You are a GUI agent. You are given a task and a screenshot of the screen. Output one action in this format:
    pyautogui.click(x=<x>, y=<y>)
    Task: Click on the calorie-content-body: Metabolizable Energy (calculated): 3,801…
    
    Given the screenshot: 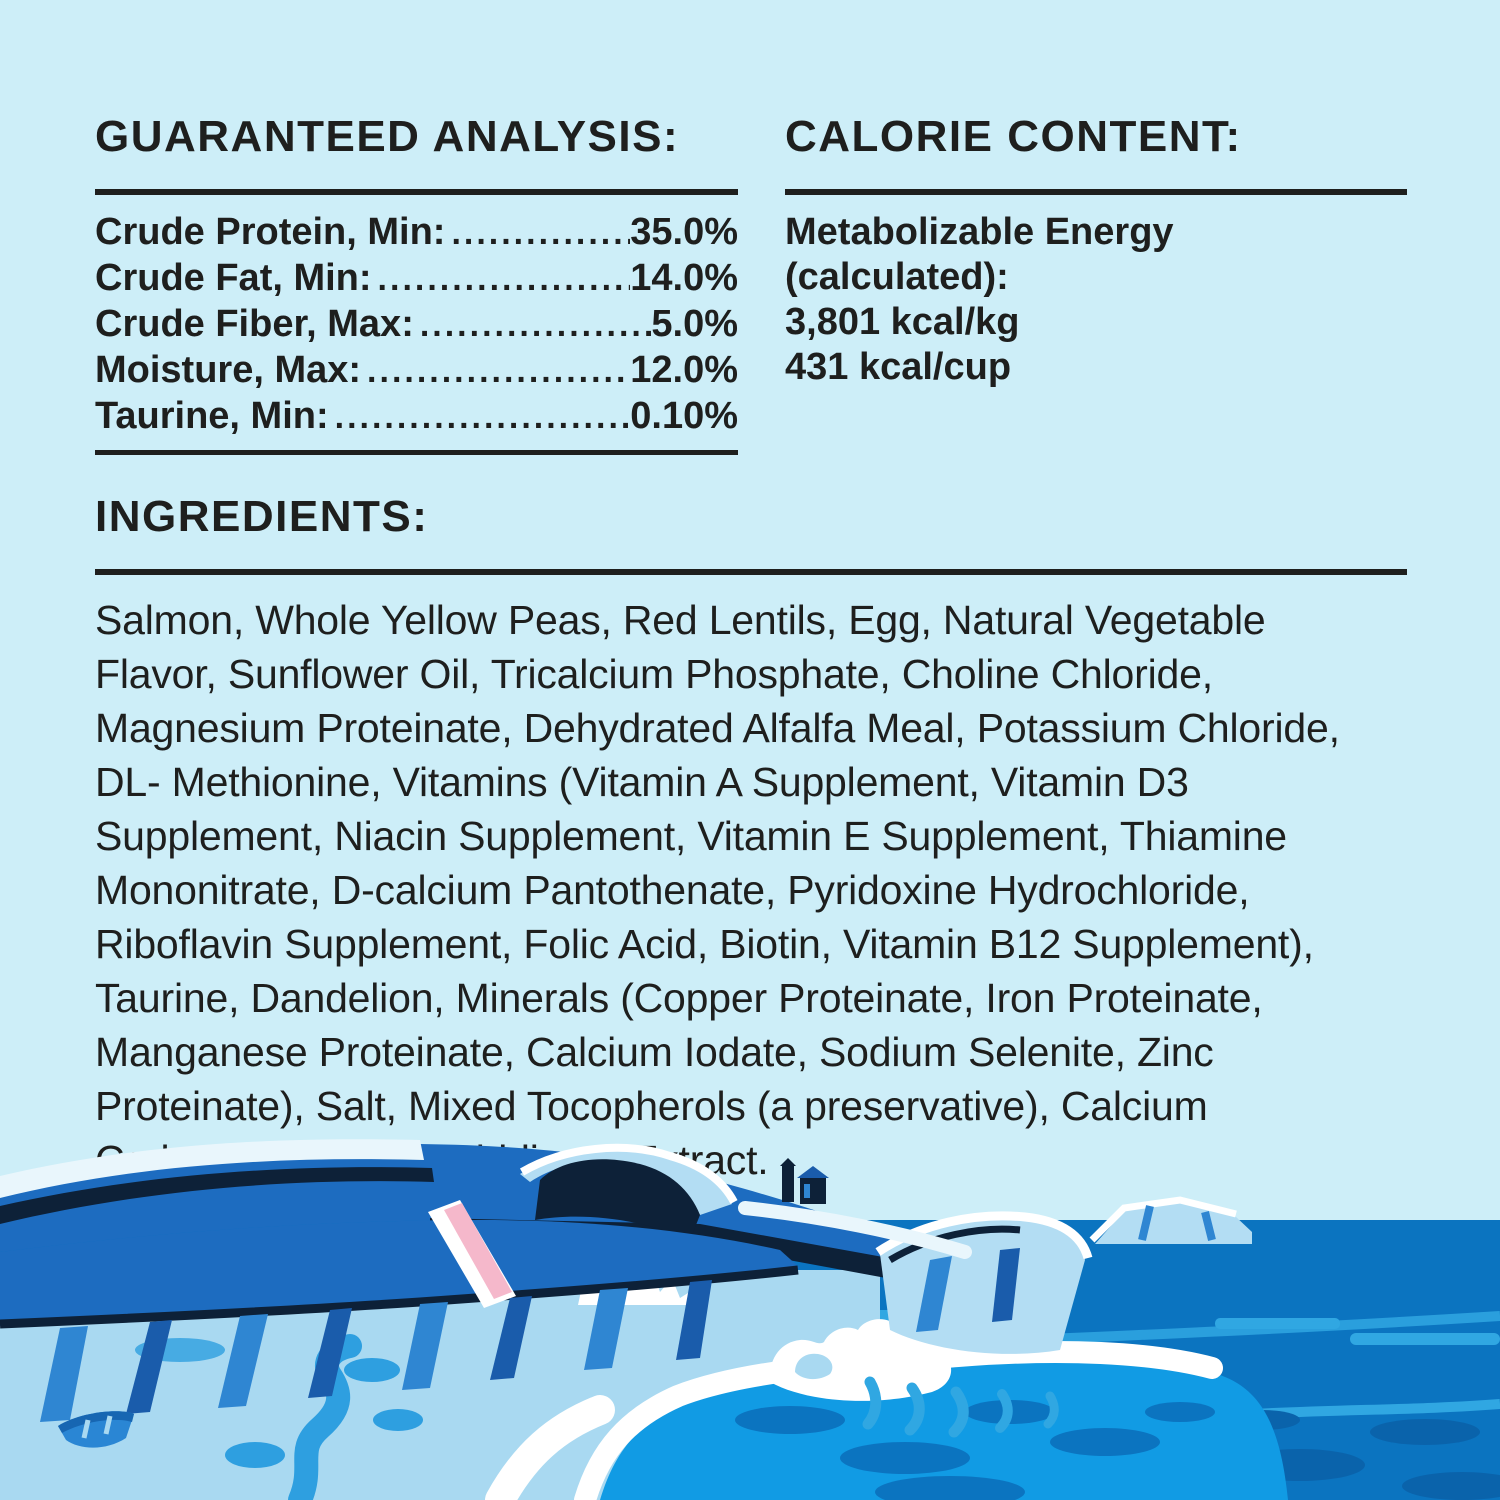 What is the action you would take?
    pyautogui.click(x=1096, y=300)
    